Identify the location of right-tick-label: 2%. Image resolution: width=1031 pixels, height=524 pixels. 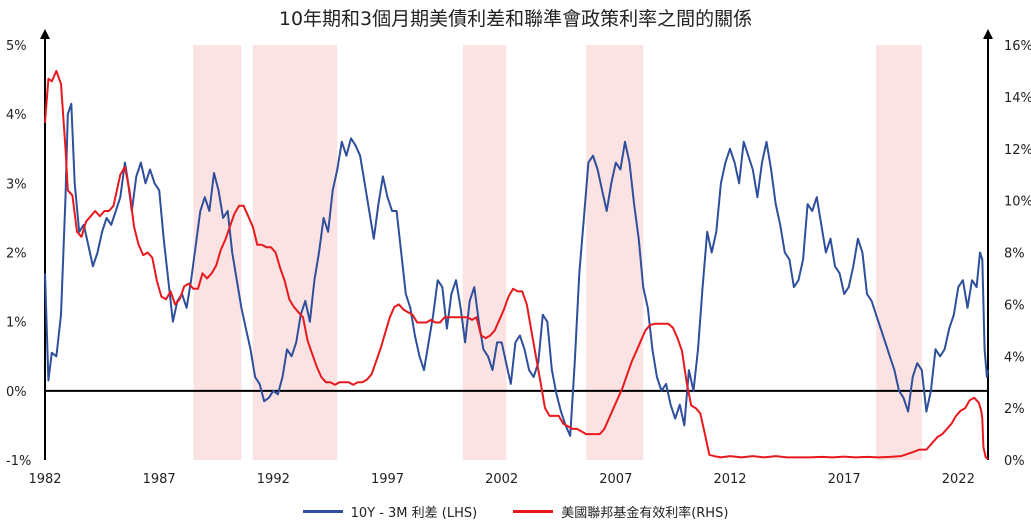
(1014, 409).